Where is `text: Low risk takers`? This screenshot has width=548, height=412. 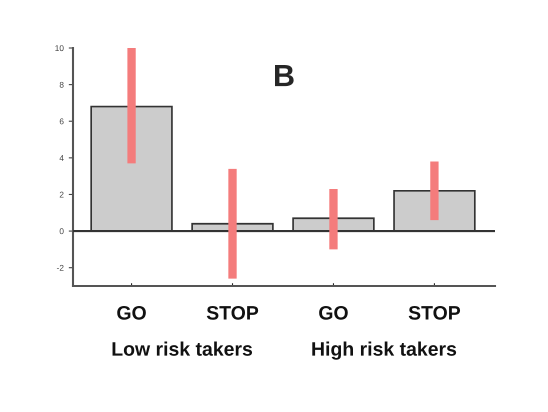 text: Low risk takers is located at coordinates (182, 349).